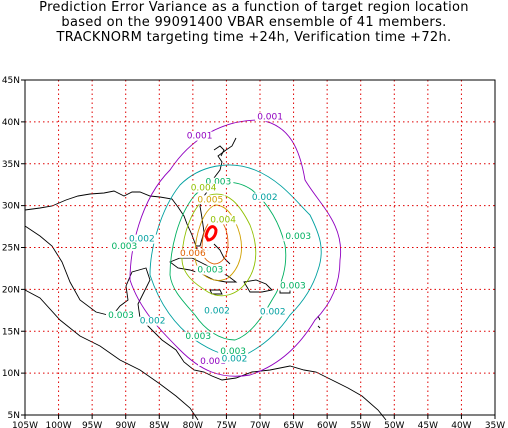  Describe the element at coordinates (428, 424) in the screenshot. I see `x-tick-label: 45W` at that location.